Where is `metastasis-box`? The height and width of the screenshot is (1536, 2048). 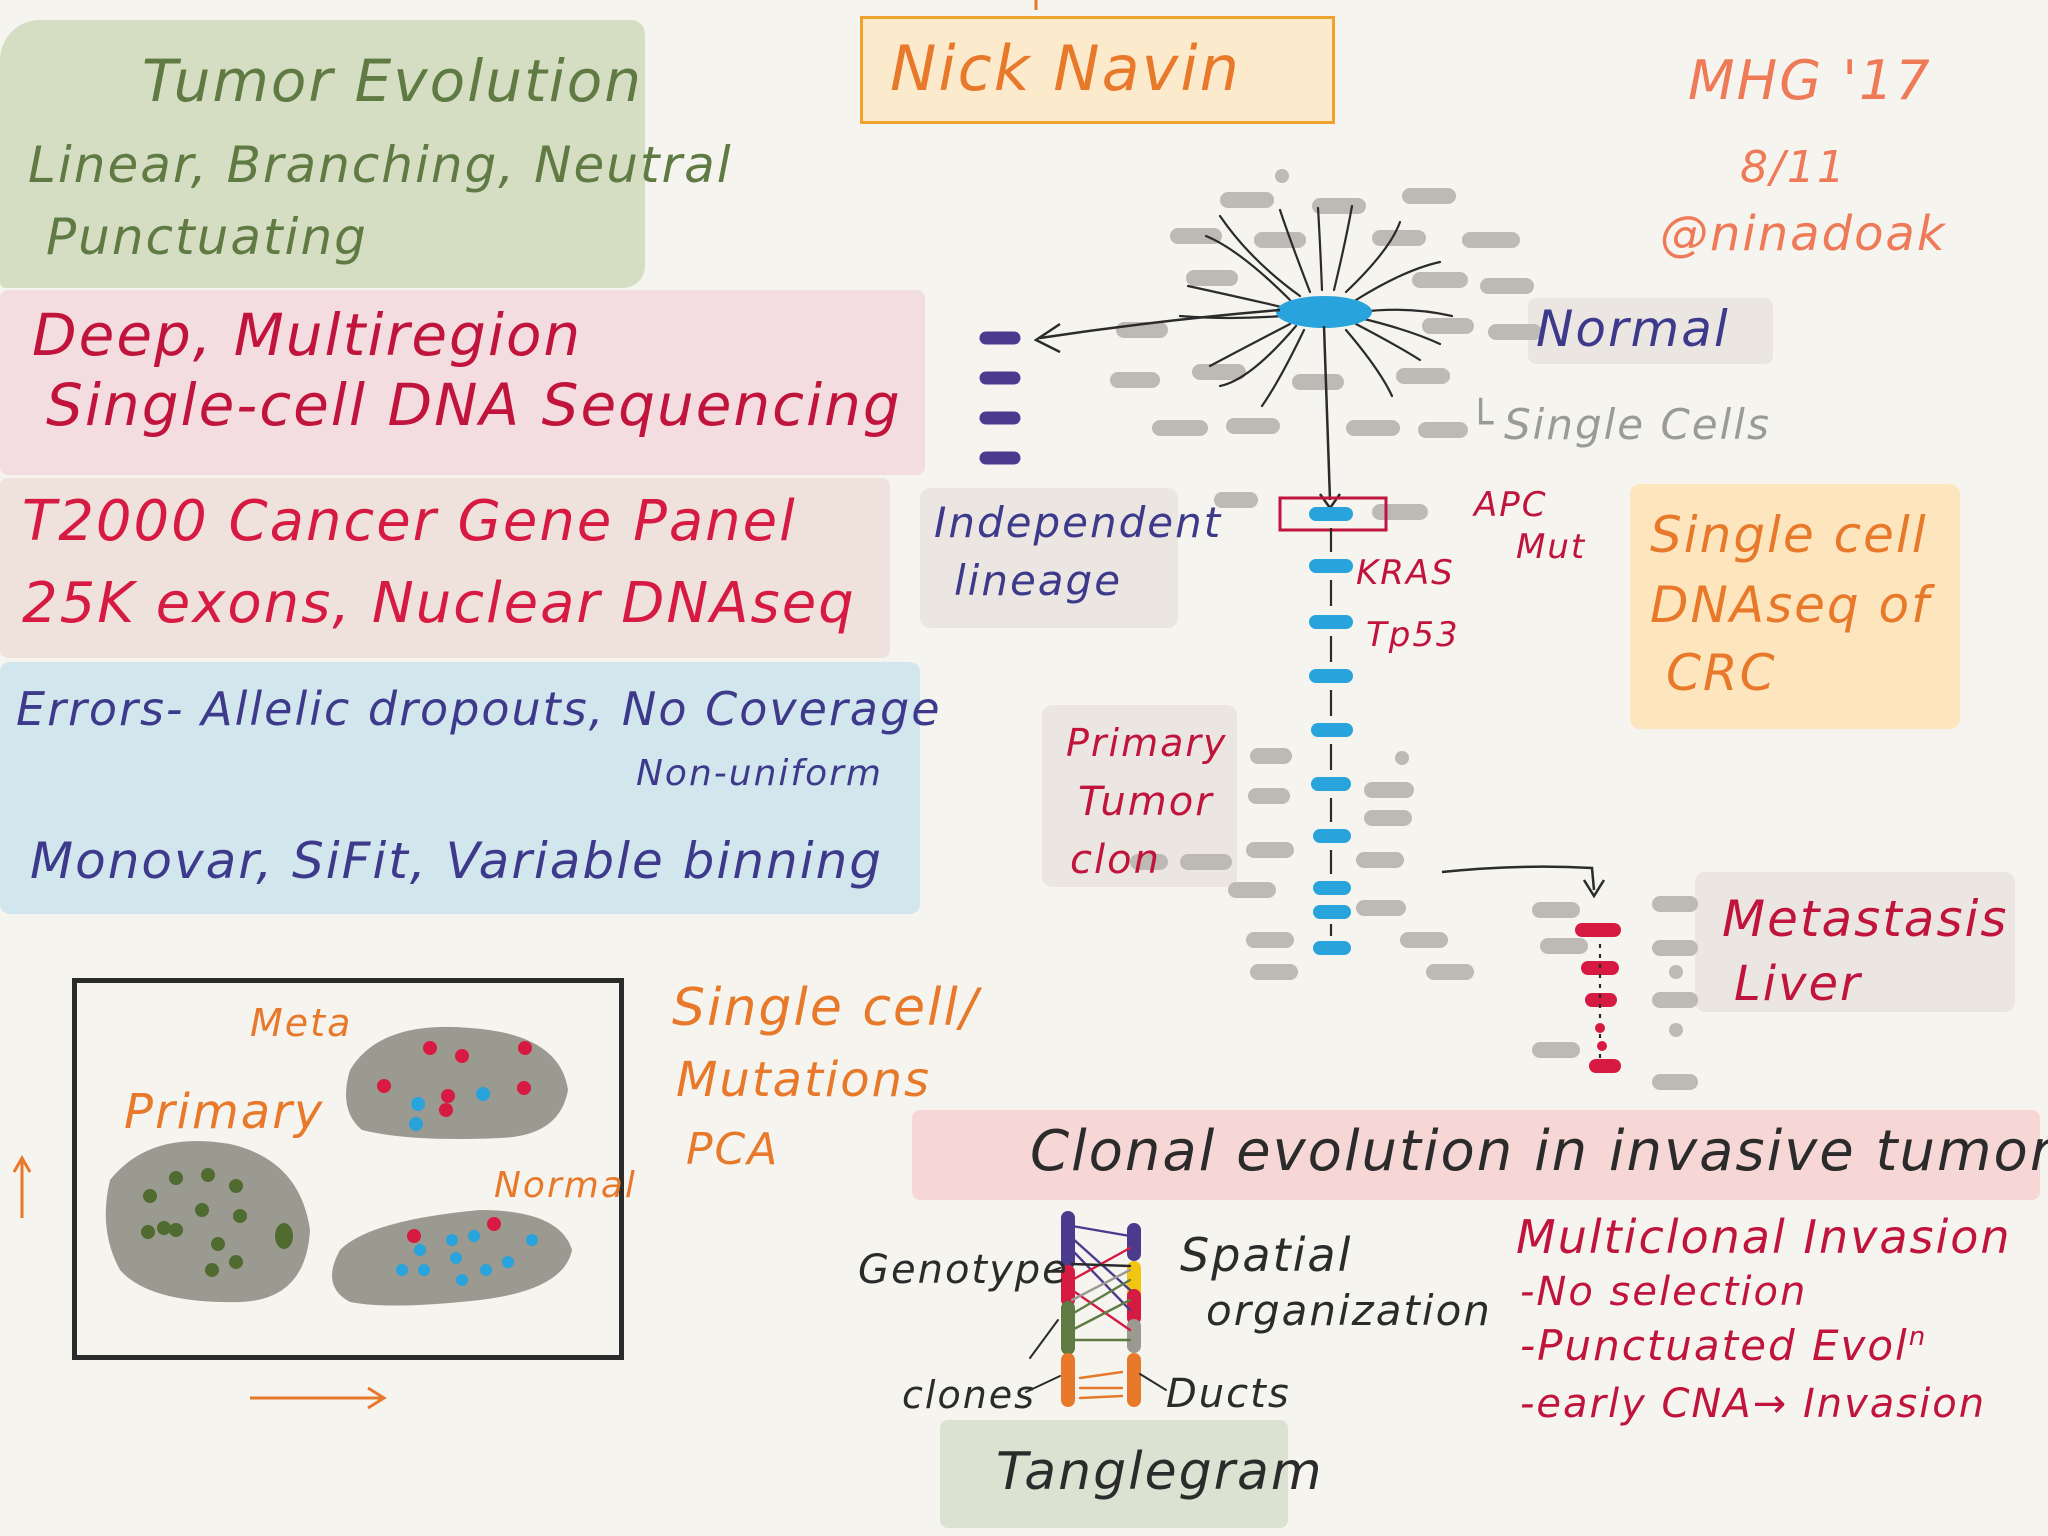 metastasis-box is located at coordinates (1855, 942).